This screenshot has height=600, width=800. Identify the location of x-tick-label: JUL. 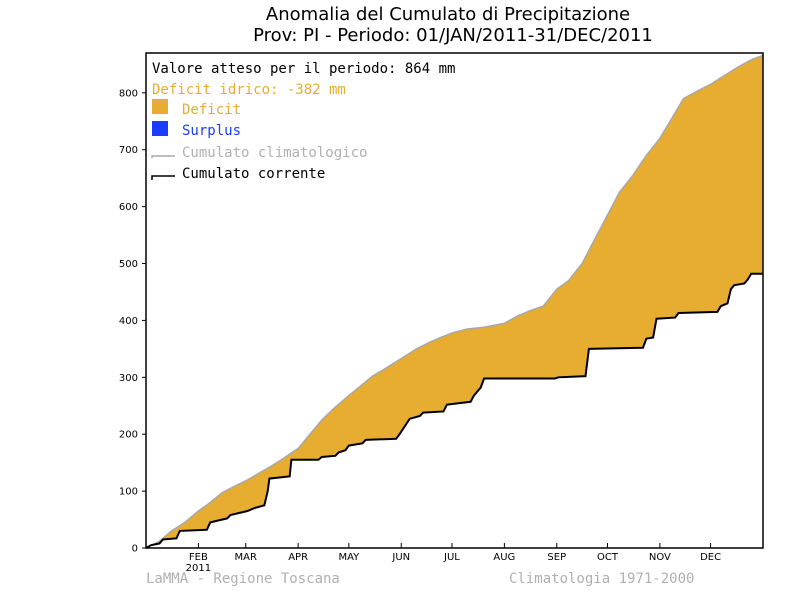
(451, 557).